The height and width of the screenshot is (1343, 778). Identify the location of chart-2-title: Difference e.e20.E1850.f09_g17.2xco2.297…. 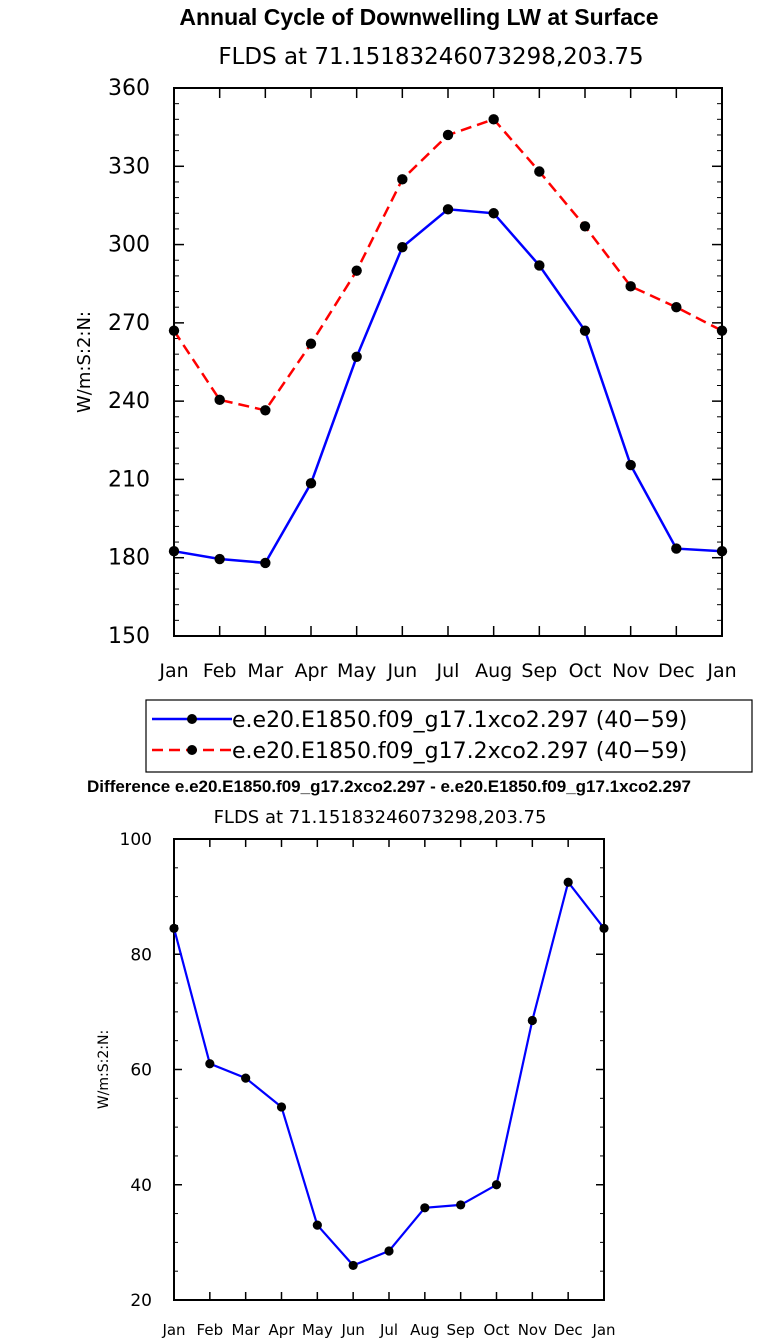
(389, 786).